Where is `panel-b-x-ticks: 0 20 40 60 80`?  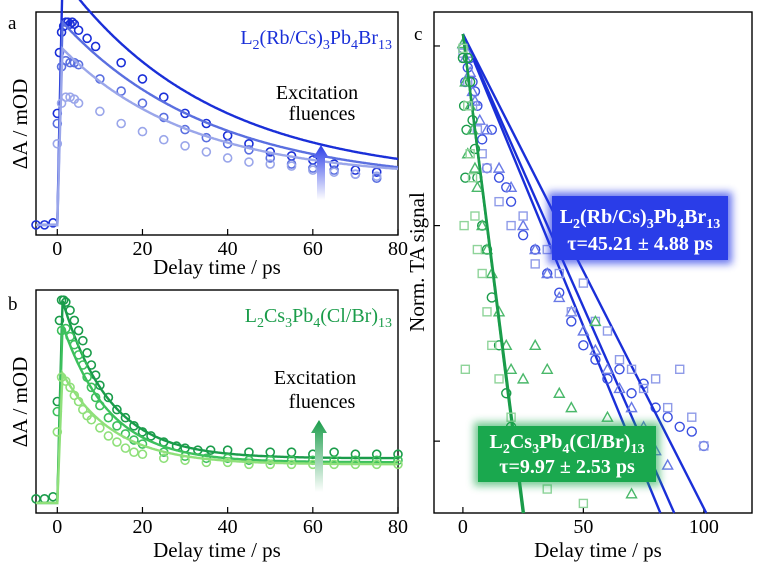 panel-b-x-ticks: 0 20 40 60 80 is located at coordinates (230, 522).